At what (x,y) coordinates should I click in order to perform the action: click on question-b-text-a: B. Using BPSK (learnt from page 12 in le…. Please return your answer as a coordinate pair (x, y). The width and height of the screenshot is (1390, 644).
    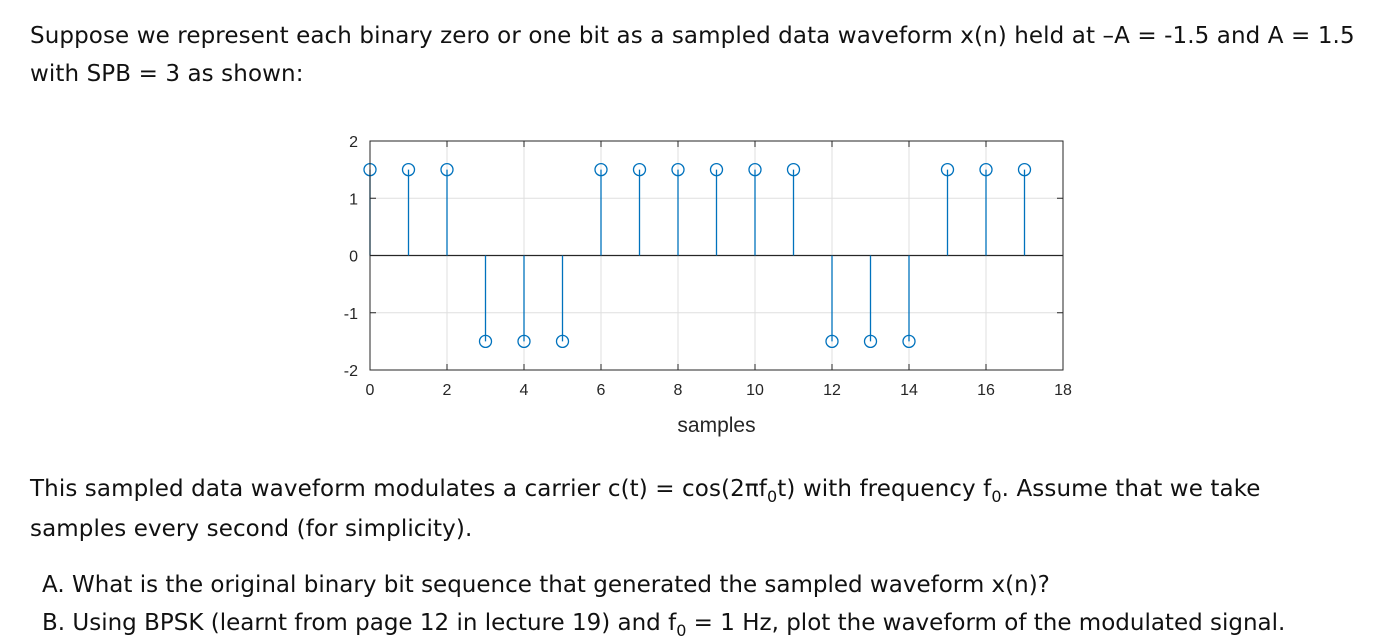
    Looking at the image, I should click on (359, 623).